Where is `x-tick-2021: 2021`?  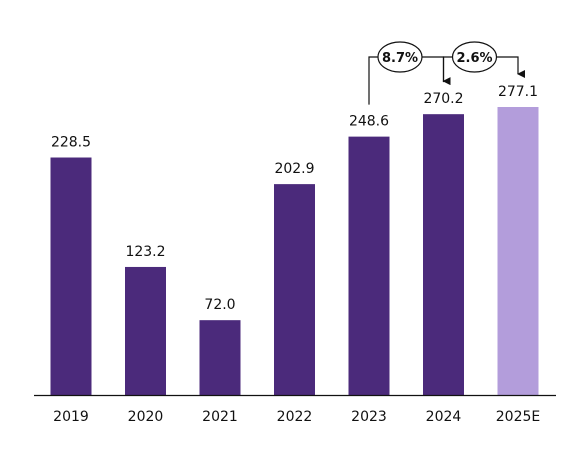
x-tick-2021: 2021 is located at coordinates (220, 417).